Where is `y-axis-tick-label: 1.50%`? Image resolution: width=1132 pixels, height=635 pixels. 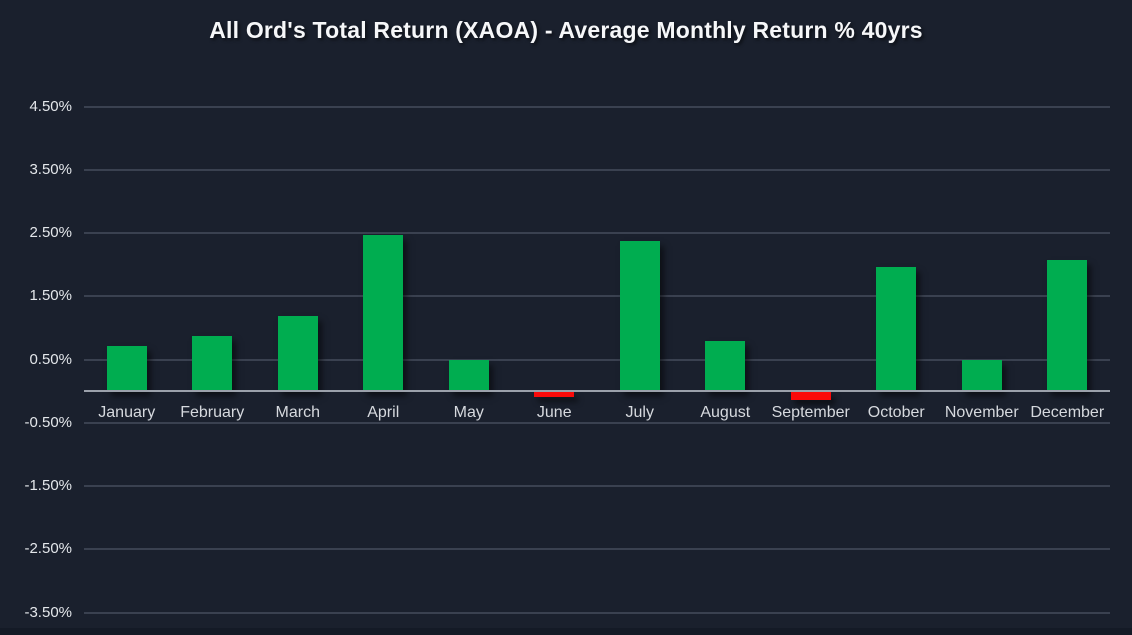
y-axis-tick-label: 1.50% is located at coordinates (50, 296).